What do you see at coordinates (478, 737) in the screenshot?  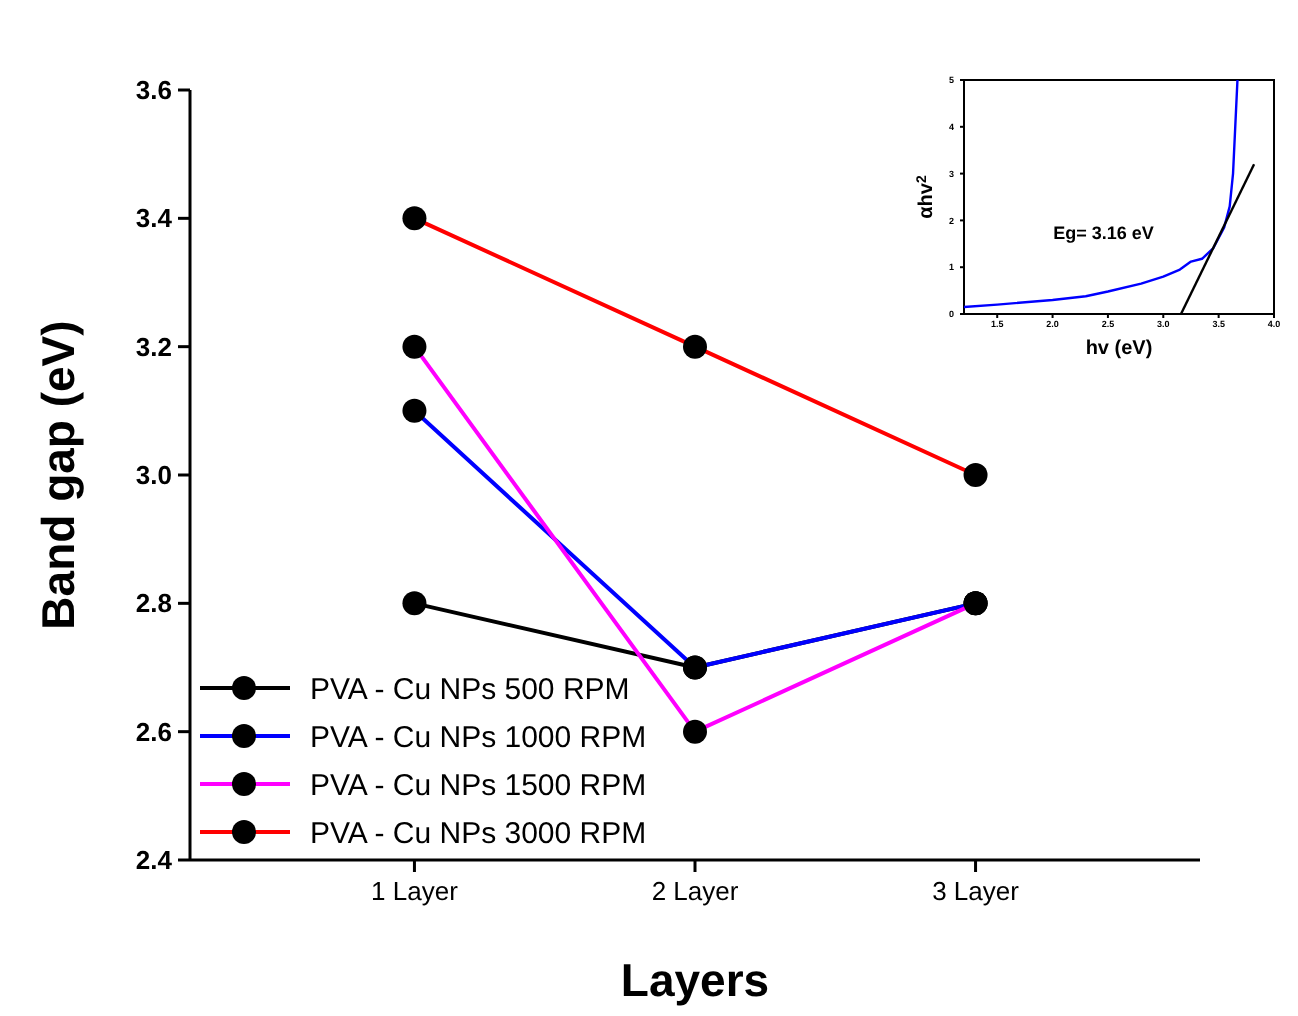 I see `legend-label: PVA - Cu NPs 1000 RPM` at bounding box center [478, 737].